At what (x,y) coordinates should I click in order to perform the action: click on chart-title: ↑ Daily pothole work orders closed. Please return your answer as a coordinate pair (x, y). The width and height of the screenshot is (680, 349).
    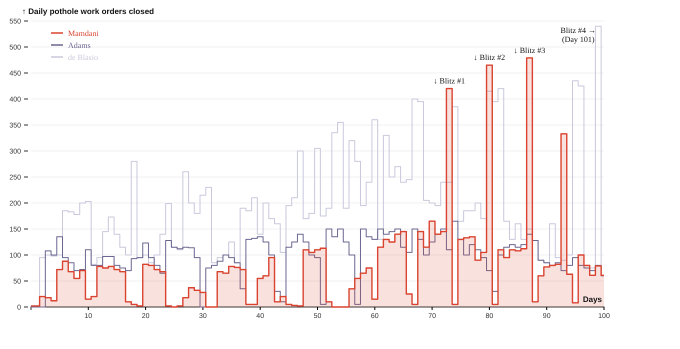
    Looking at the image, I should click on (88, 11).